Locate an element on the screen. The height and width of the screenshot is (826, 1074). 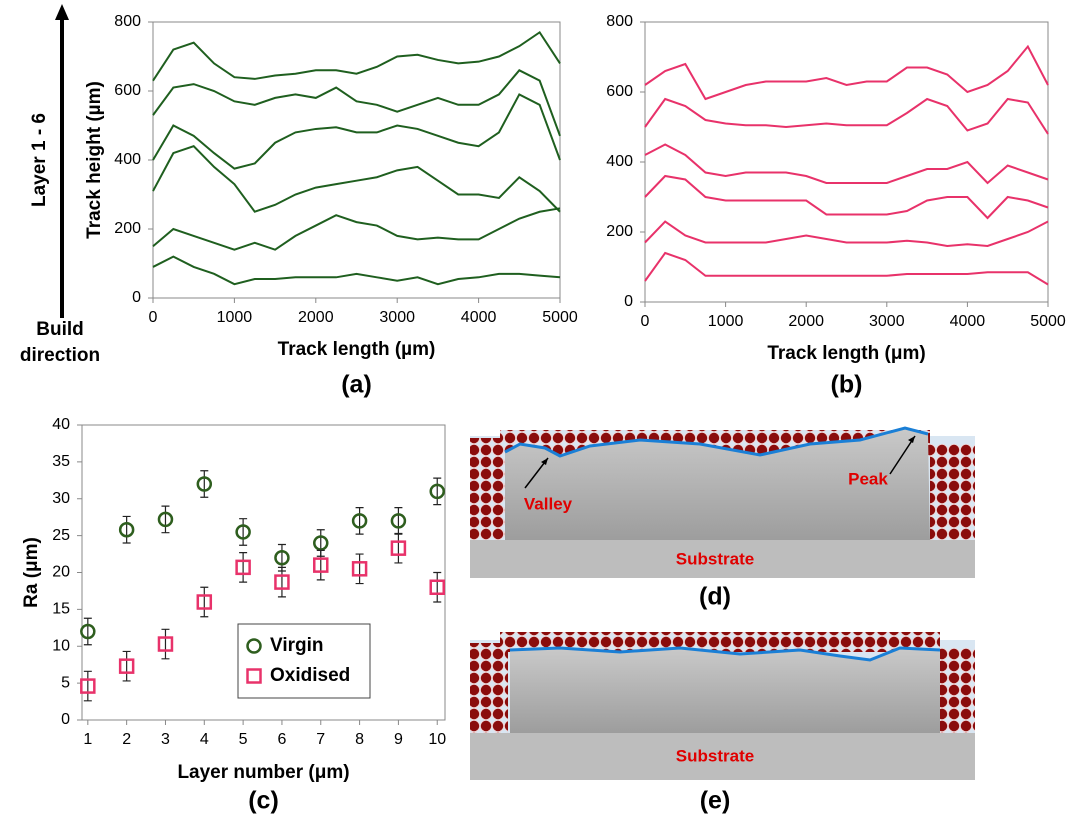
y-tick-label: 25 is located at coordinates (61, 535).